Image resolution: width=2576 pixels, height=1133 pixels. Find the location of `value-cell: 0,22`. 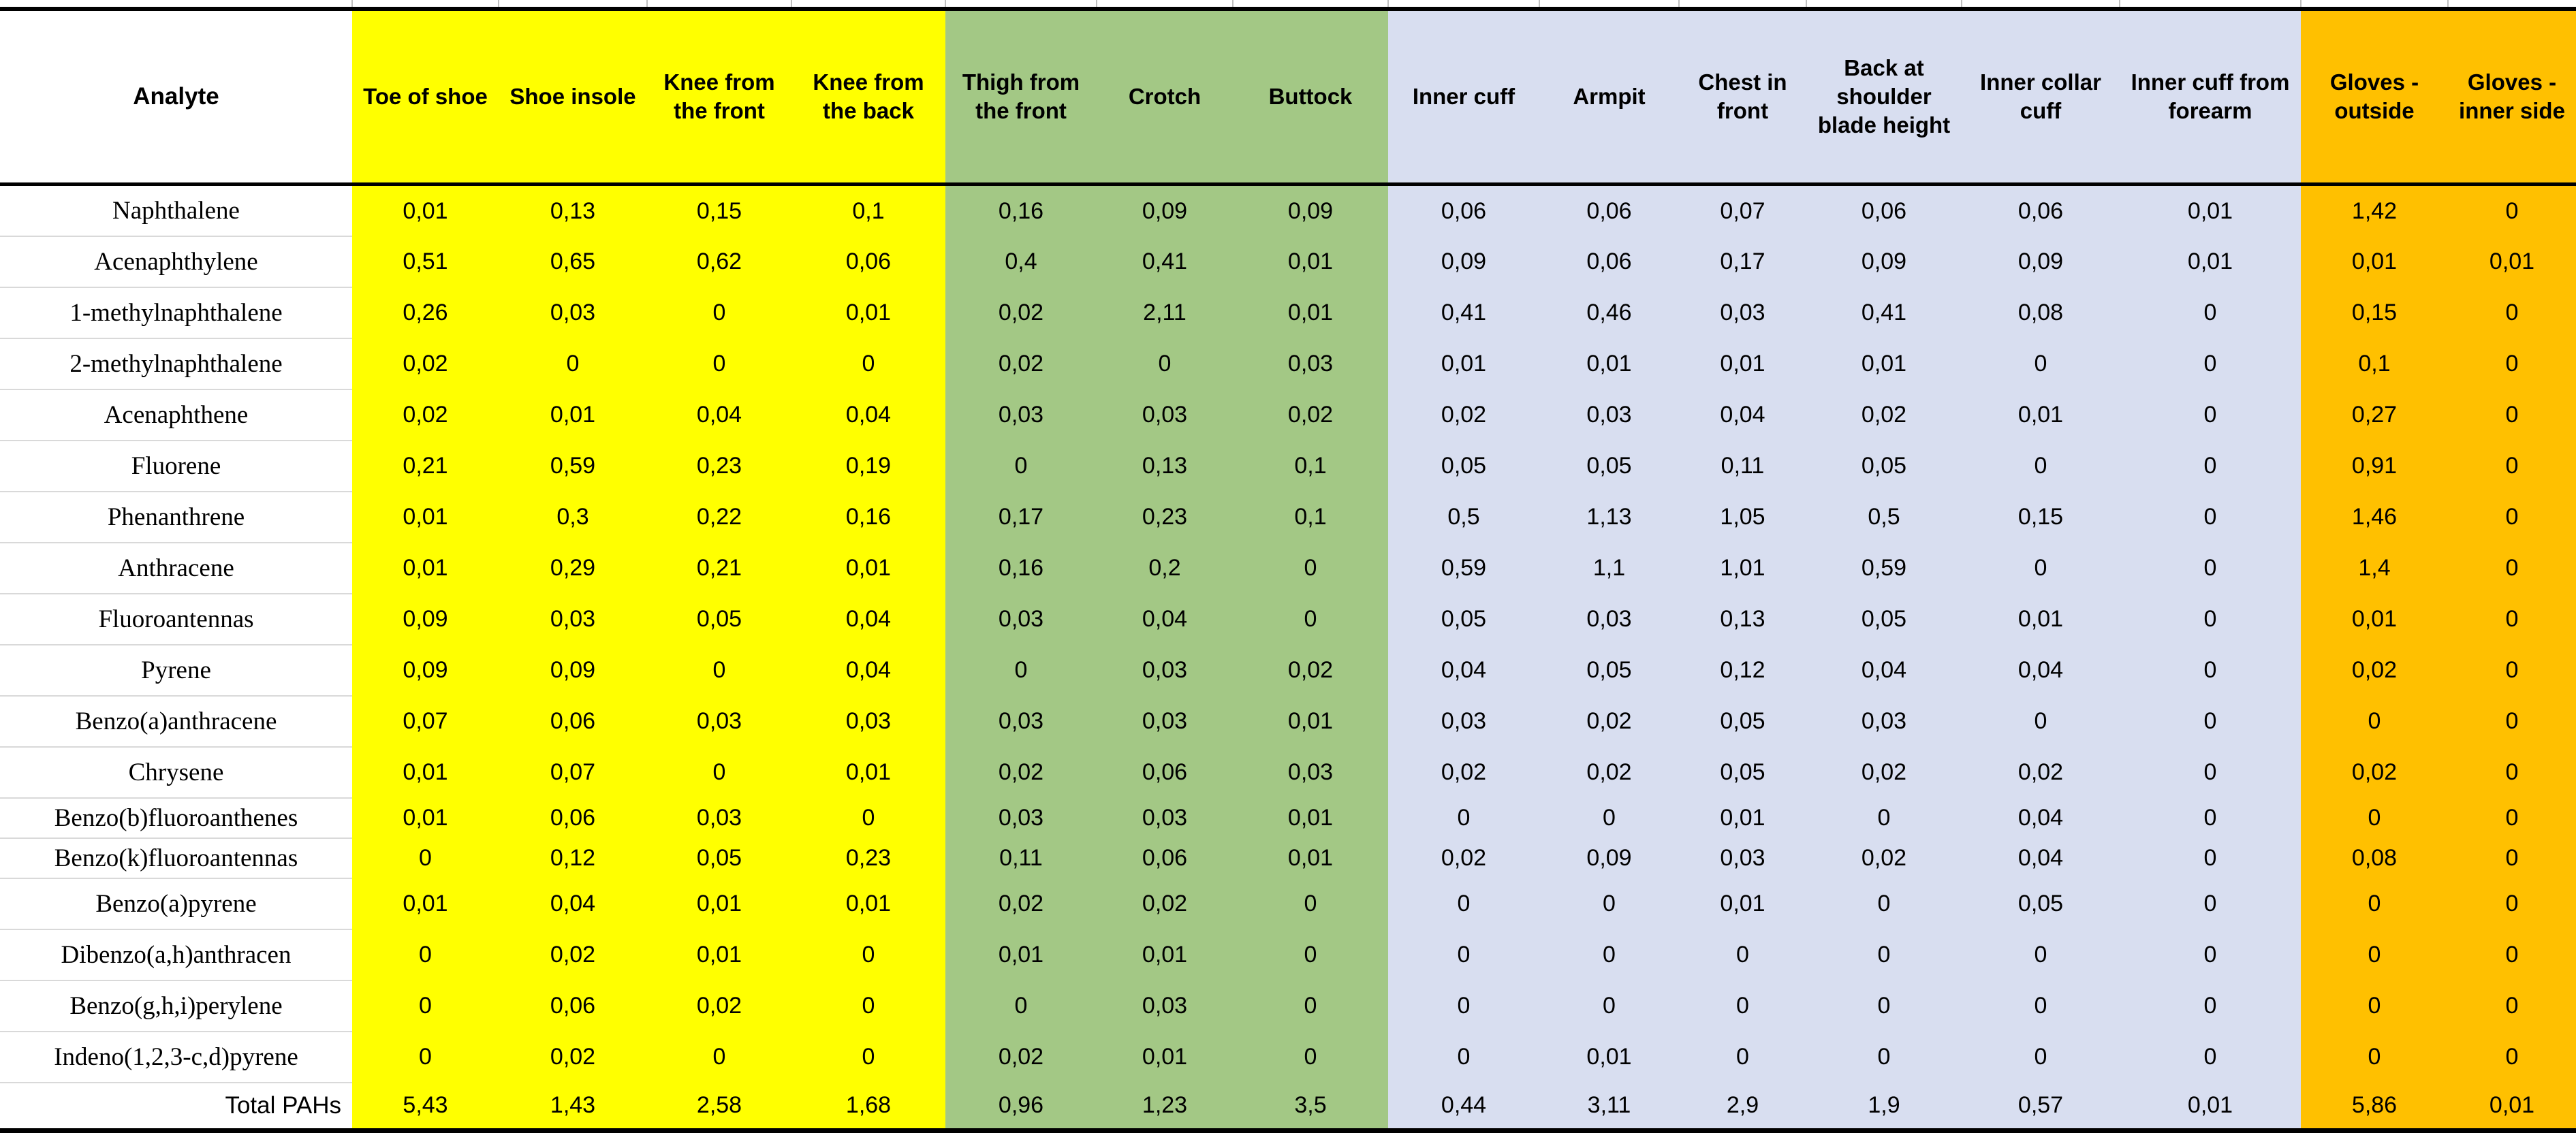

value-cell: 0,22 is located at coordinates (719, 517).